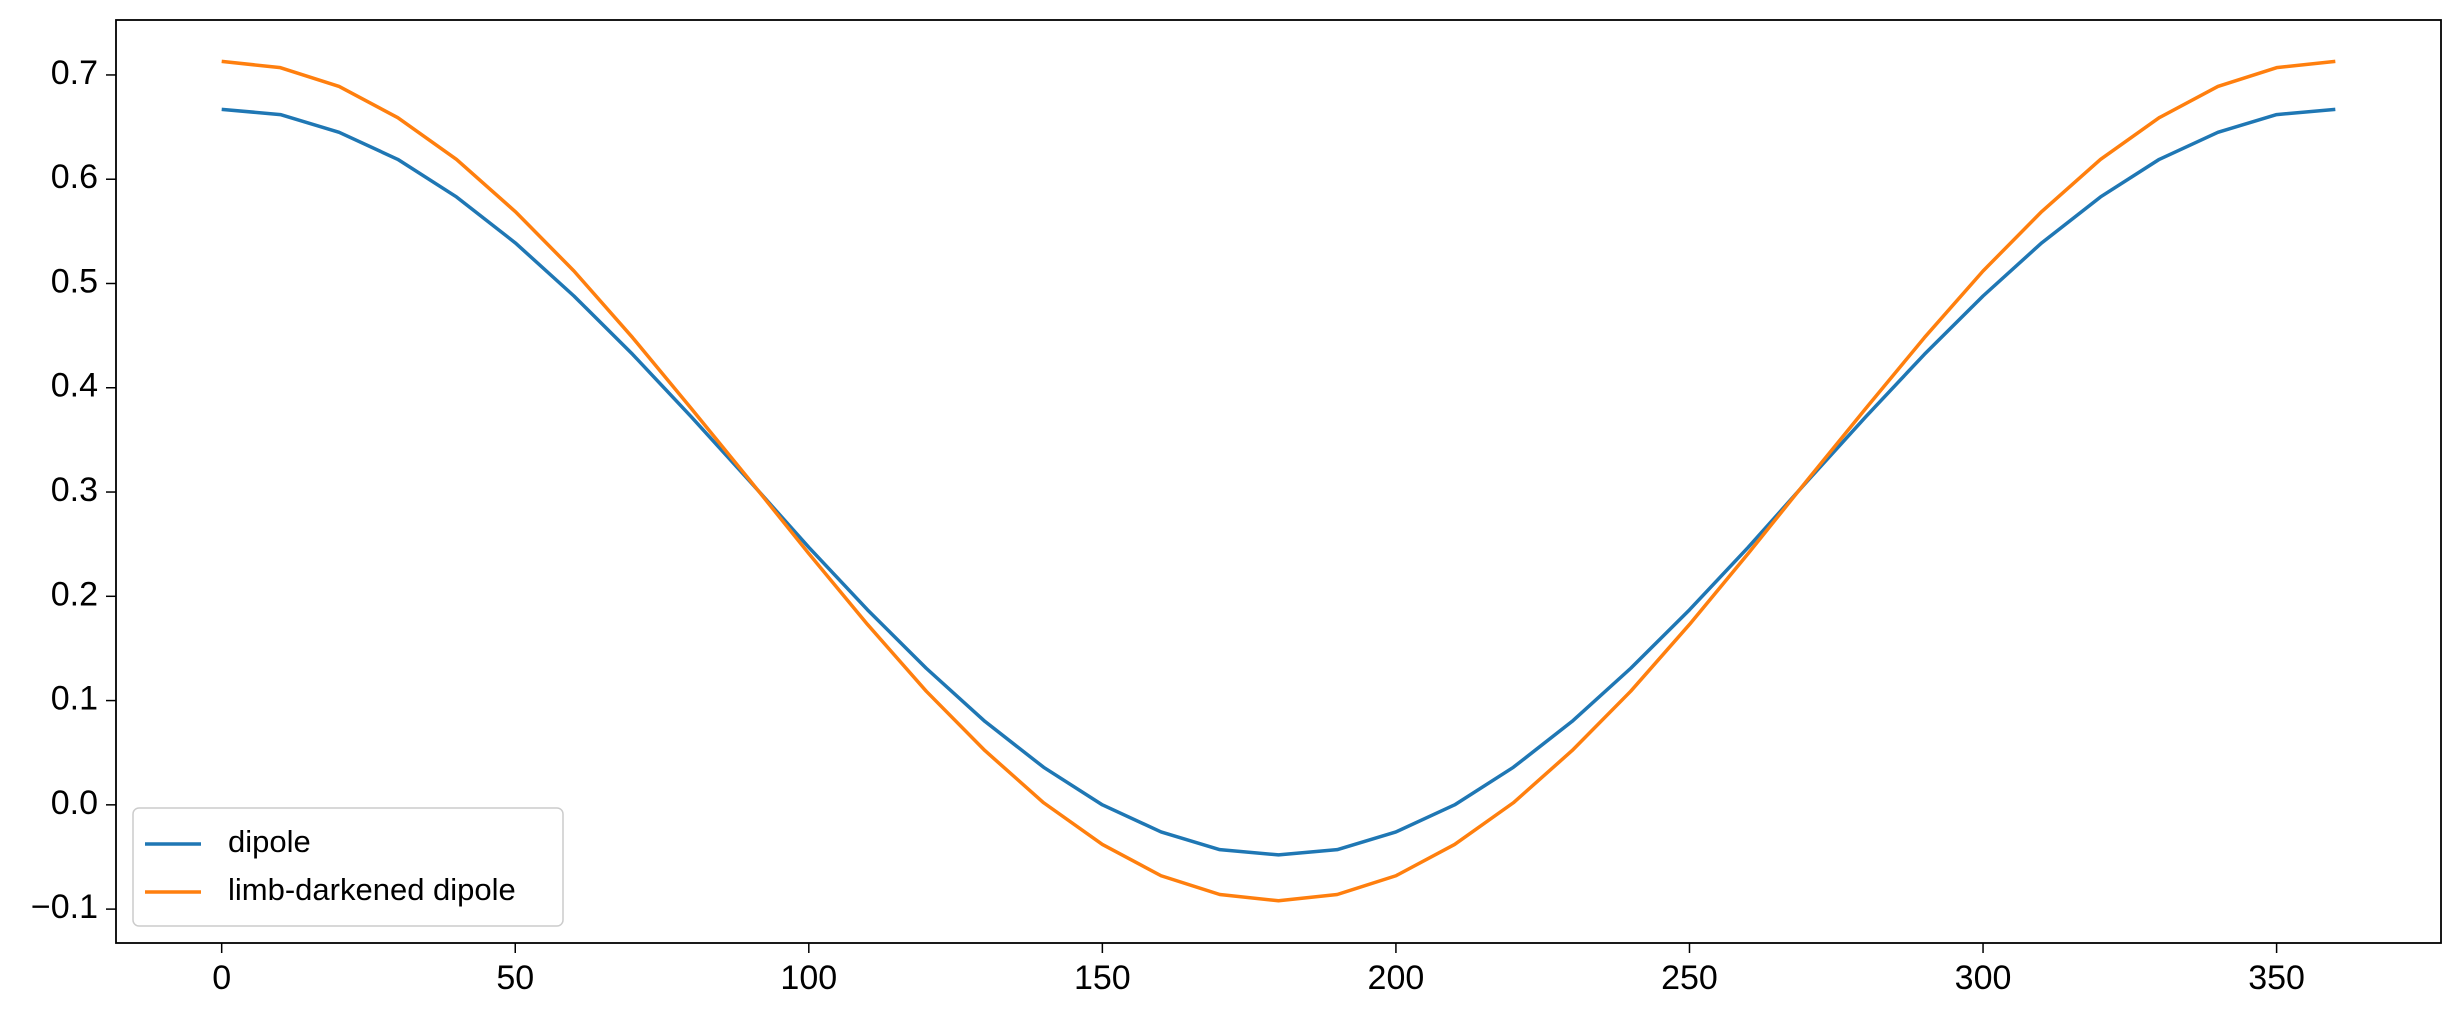 Image resolution: width=2461 pixels, height=1019 pixels. What do you see at coordinates (74, 177) in the screenshot?
I see `y-tick-label: 0.6` at bounding box center [74, 177].